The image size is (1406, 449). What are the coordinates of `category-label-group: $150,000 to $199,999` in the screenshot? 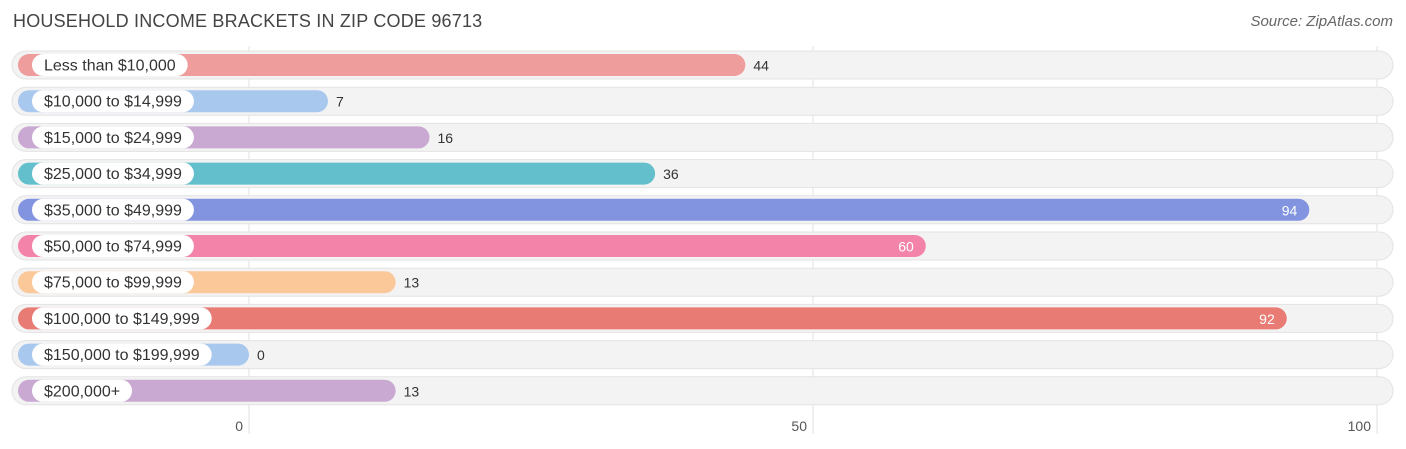 It's located at (122, 354).